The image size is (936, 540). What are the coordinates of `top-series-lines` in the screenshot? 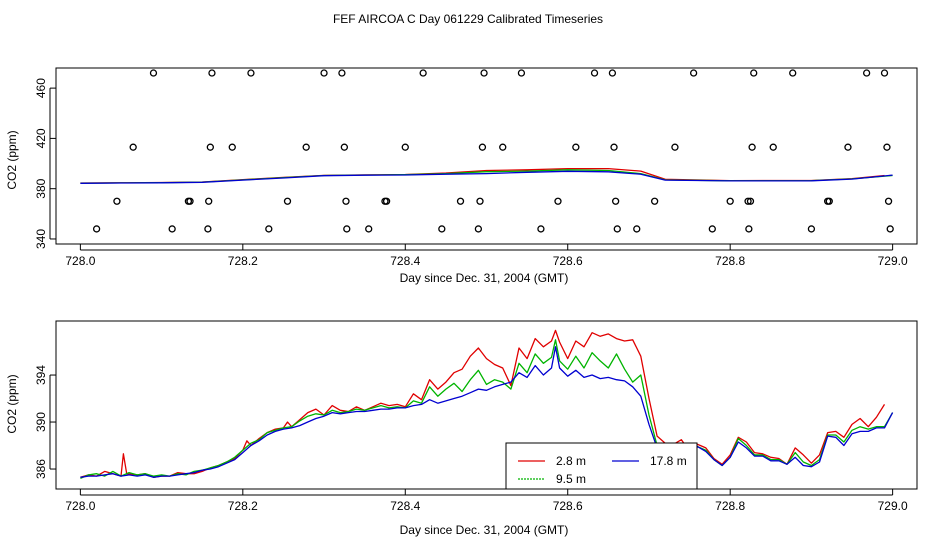 It's located at (486, 175).